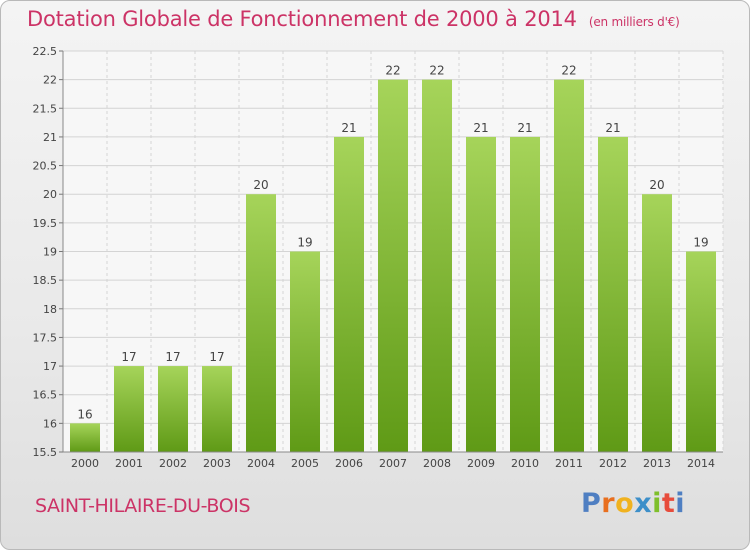 The image size is (750, 550). Describe the element at coordinates (643, 503) in the screenshot. I see `logo-letter: x` at that location.